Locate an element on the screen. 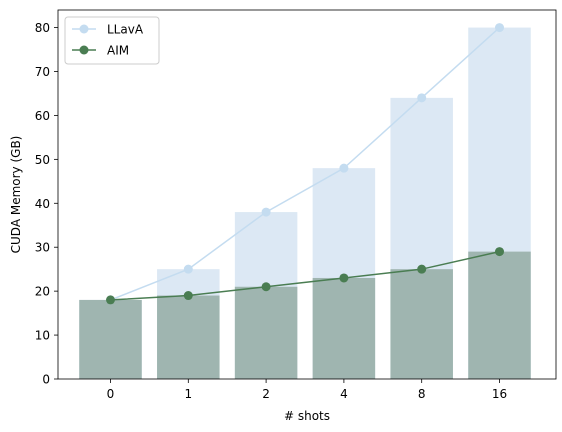  x-axis: 0 1 2 4 8 16 is located at coordinates (307, 390).